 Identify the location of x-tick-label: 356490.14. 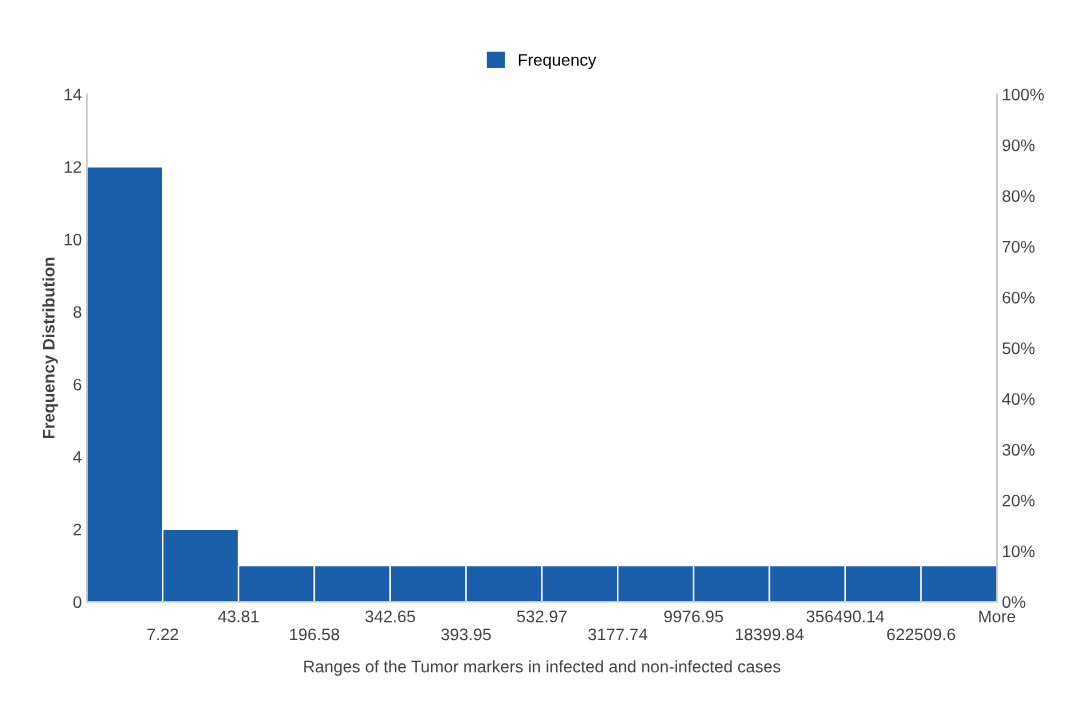
(845, 616).